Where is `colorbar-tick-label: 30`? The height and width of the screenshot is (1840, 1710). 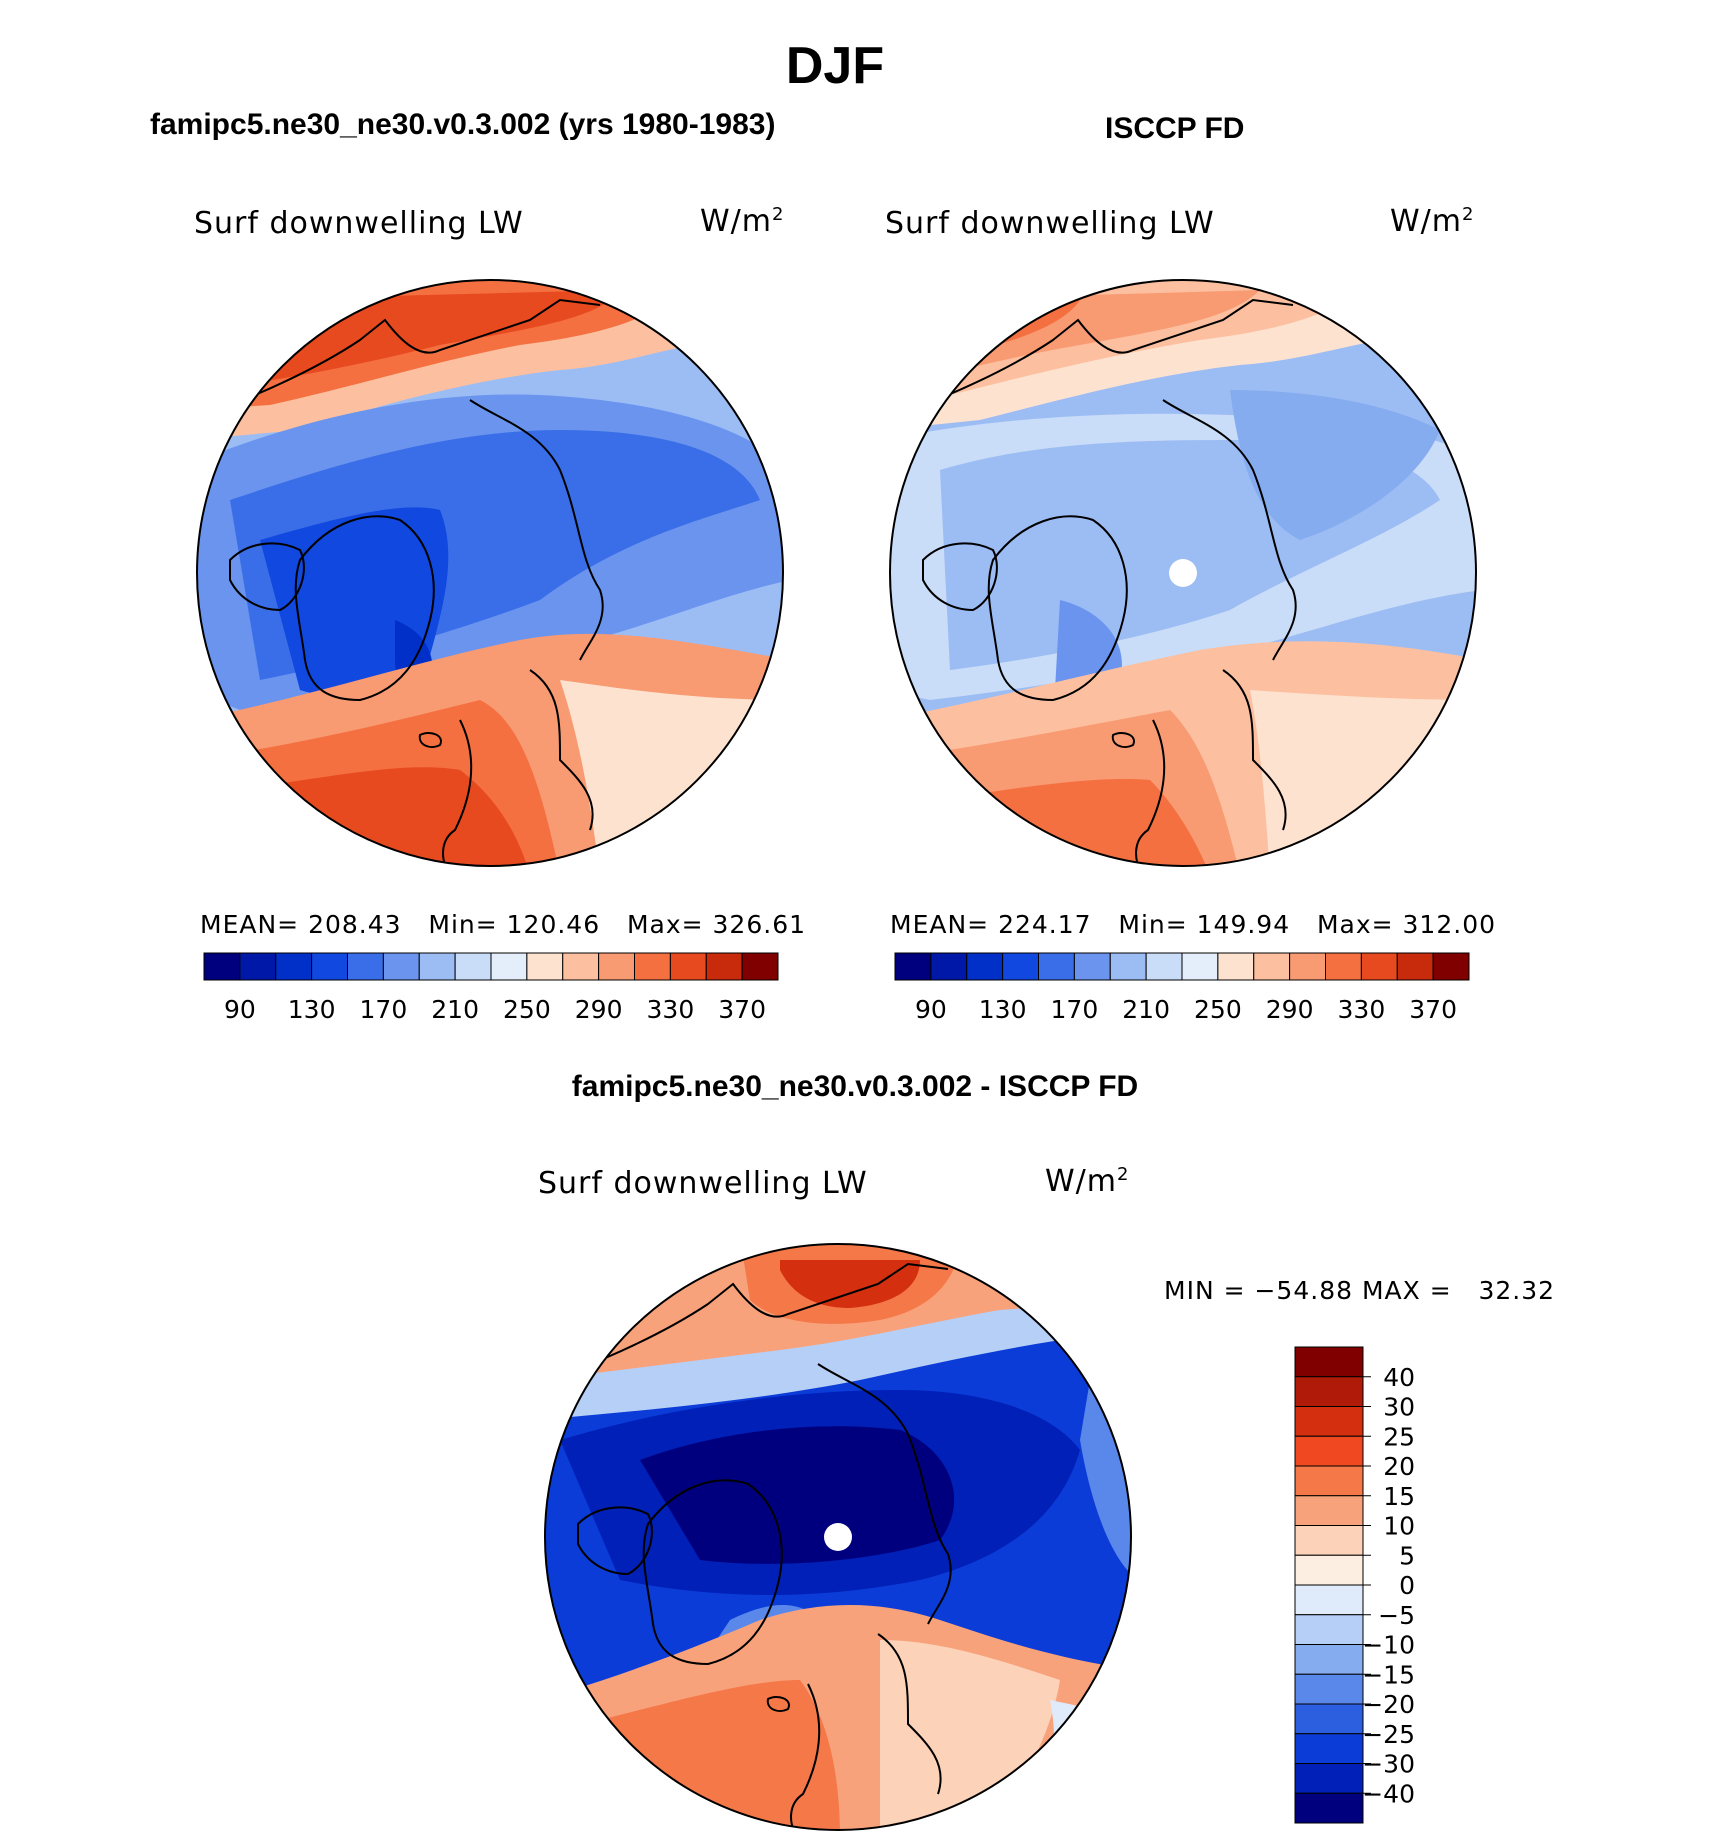 colorbar-tick-label: 30 is located at coordinates (1399, 1407).